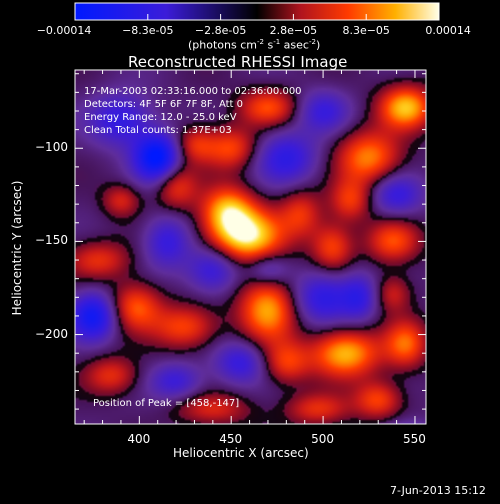 This screenshot has height=504, width=500. What do you see at coordinates (17, 248) in the screenshot?
I see `y-axis-label: Heliocentric Y (arcsec)` at bounding box center [17, 248].